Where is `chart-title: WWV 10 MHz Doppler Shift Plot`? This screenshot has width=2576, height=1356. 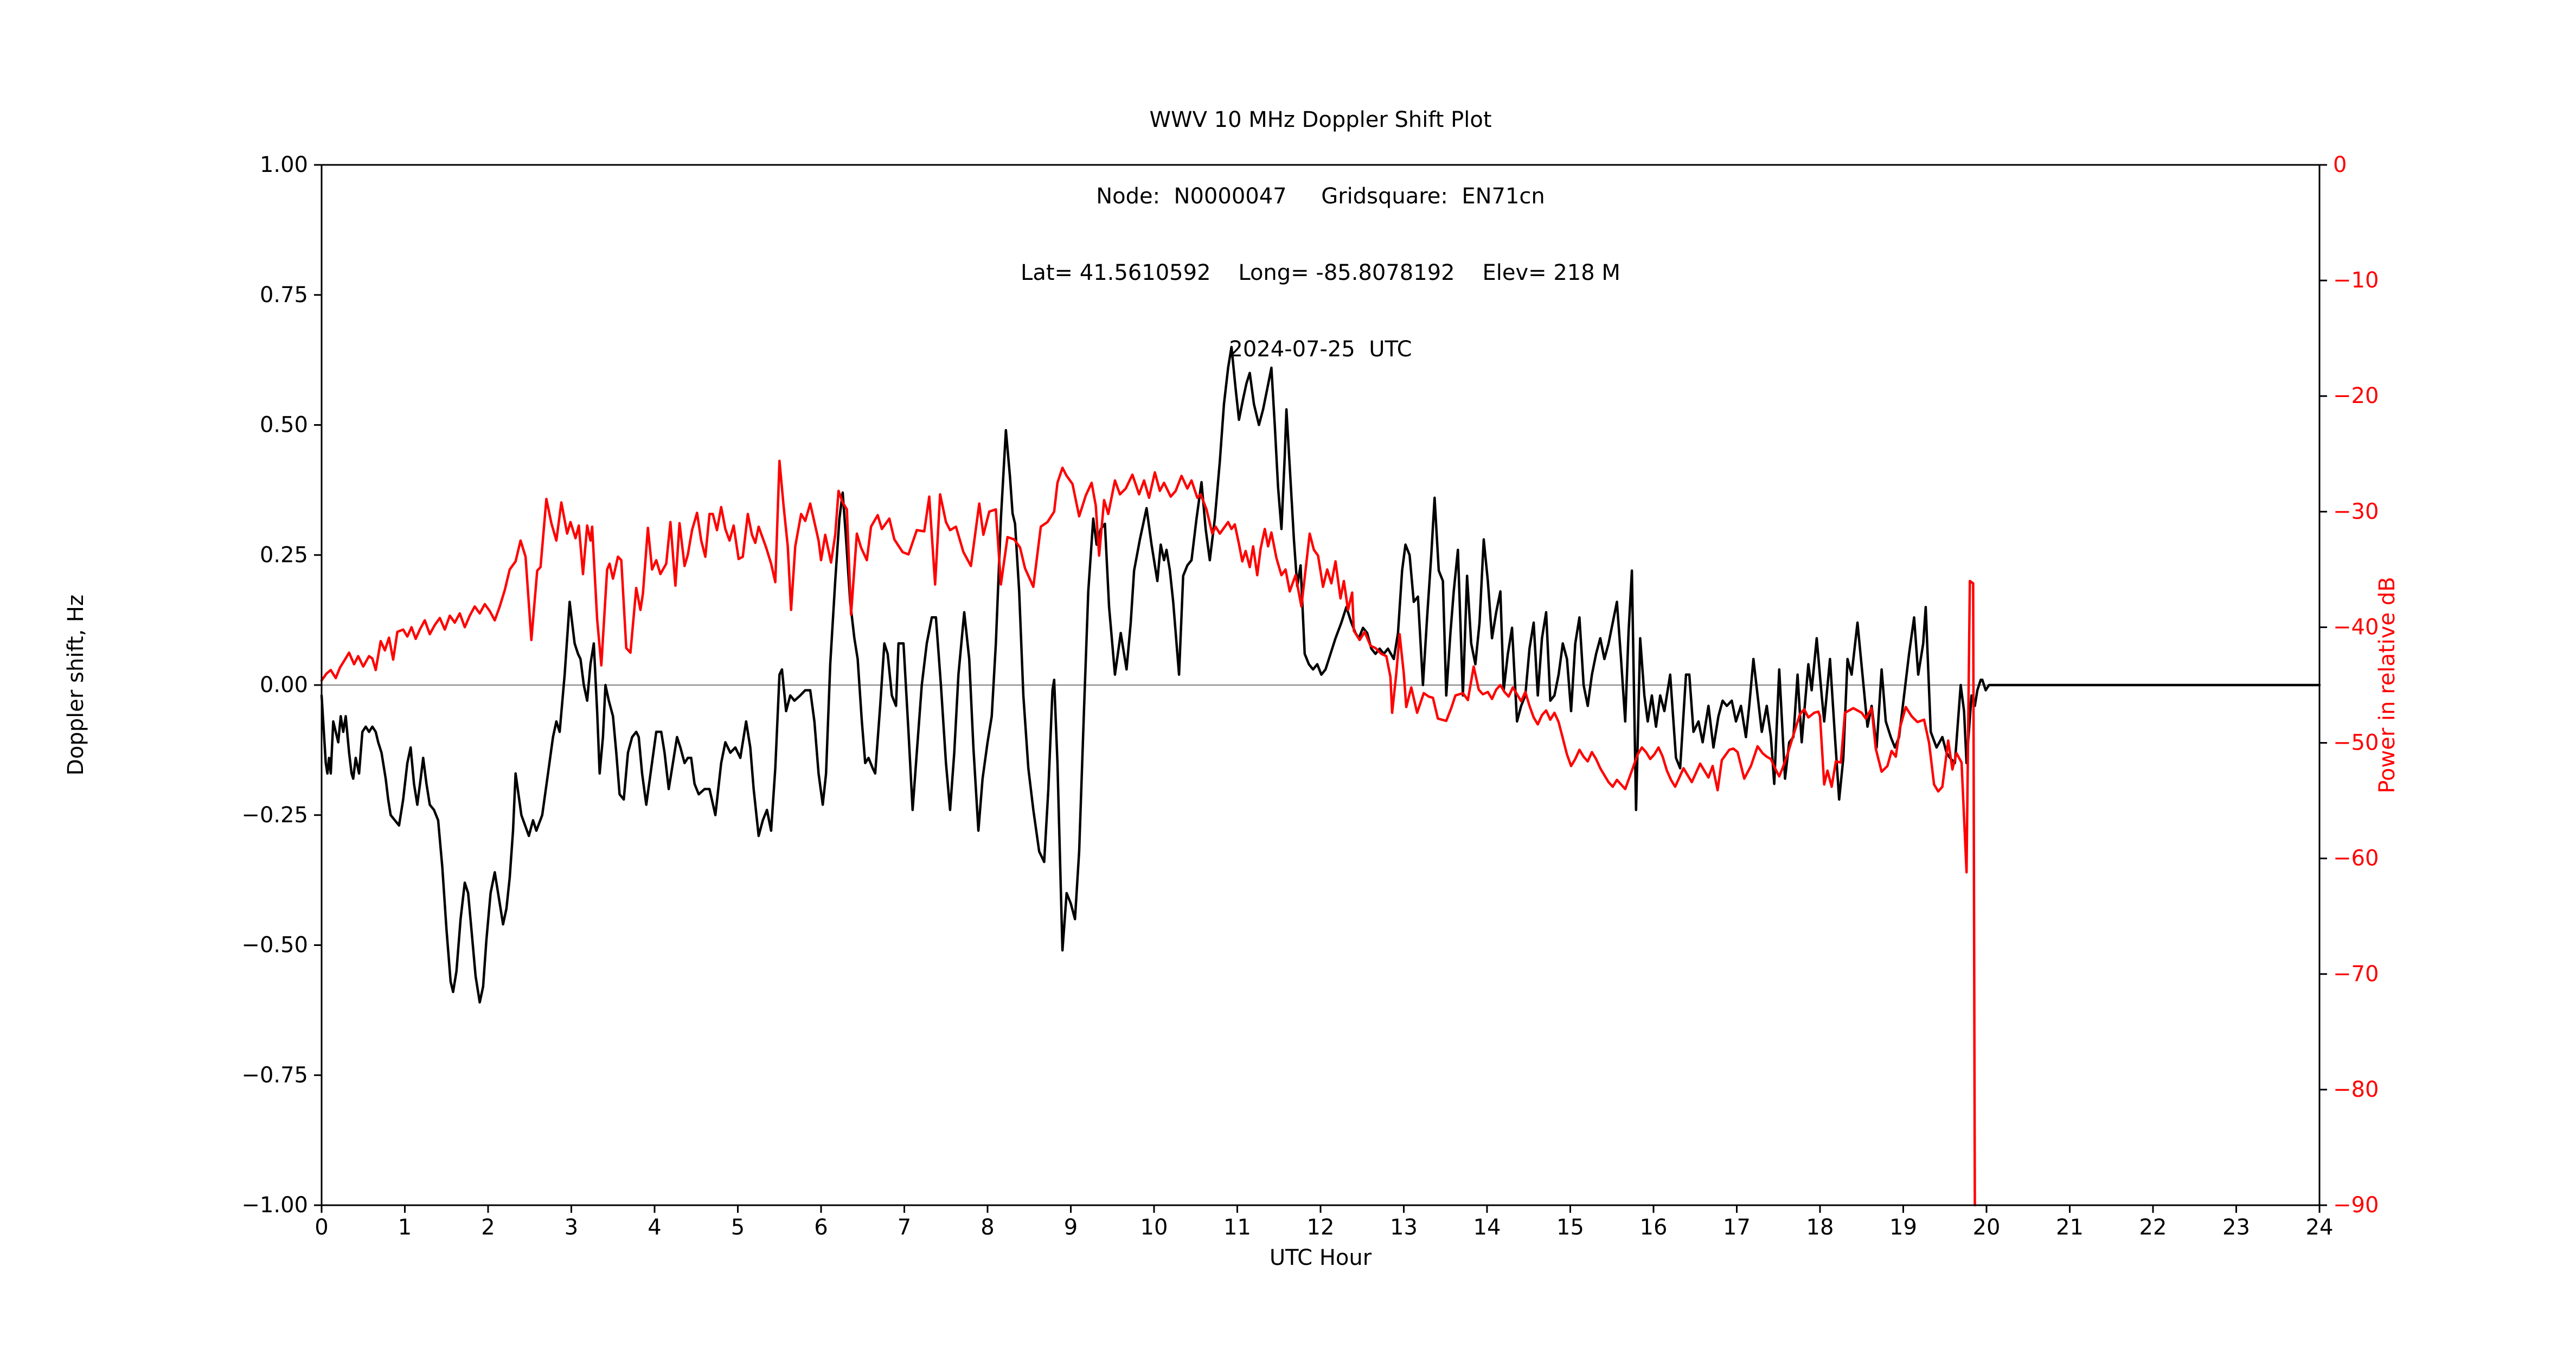 chart-title: WWV 10 MHz Doppler Shift Plot is located at coordinates (1320, 119).